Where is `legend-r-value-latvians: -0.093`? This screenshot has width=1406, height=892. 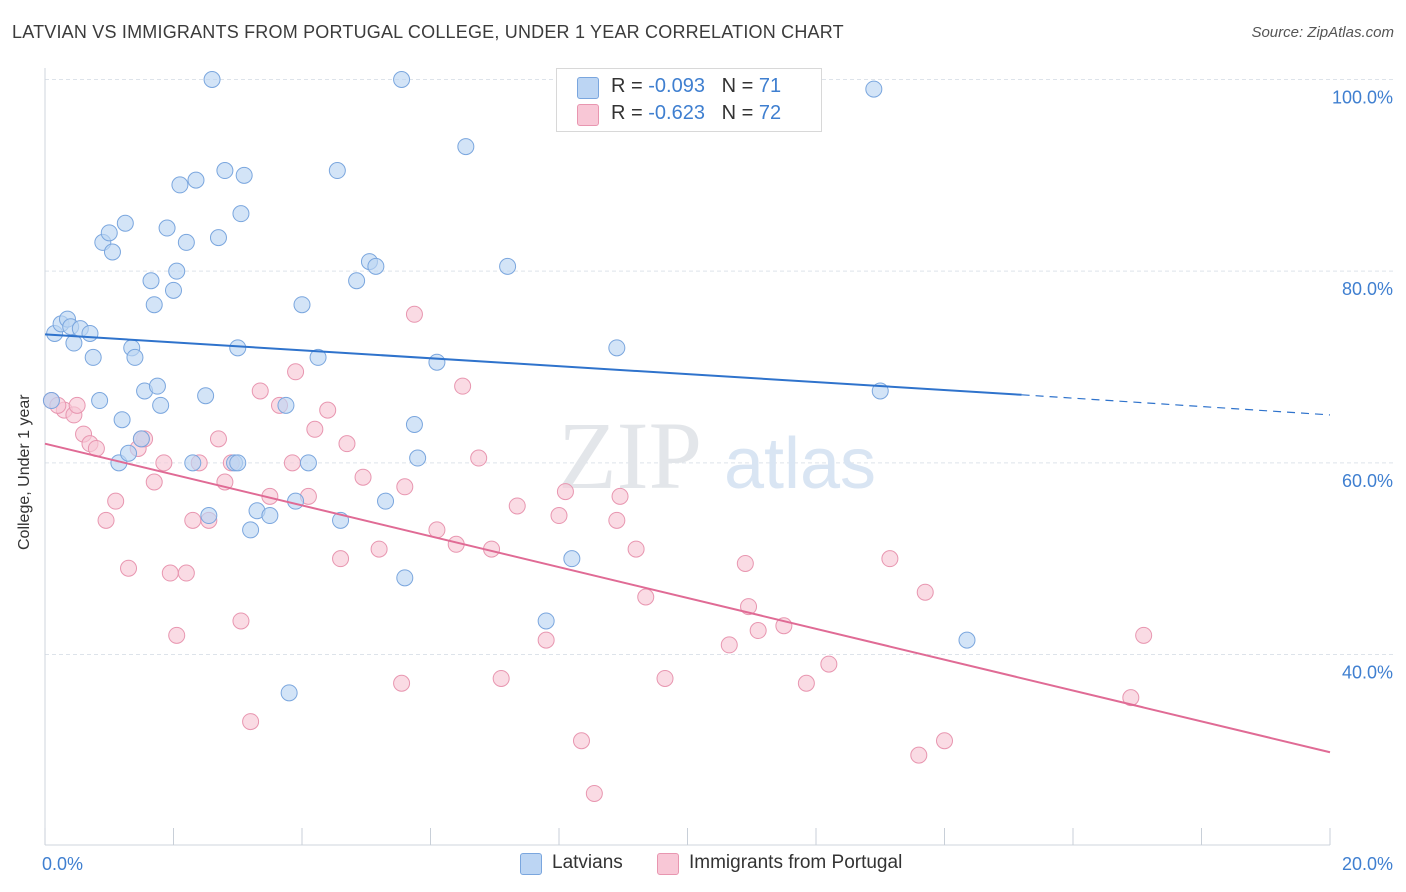
legend-r-value-latvians: -0.093 is located at coordinates (676, 86).